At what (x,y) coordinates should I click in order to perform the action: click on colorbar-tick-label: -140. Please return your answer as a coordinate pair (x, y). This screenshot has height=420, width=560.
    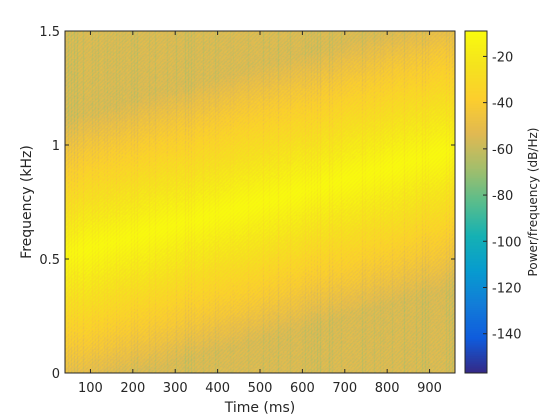
    Looking at the image, I should click on (507, 335).